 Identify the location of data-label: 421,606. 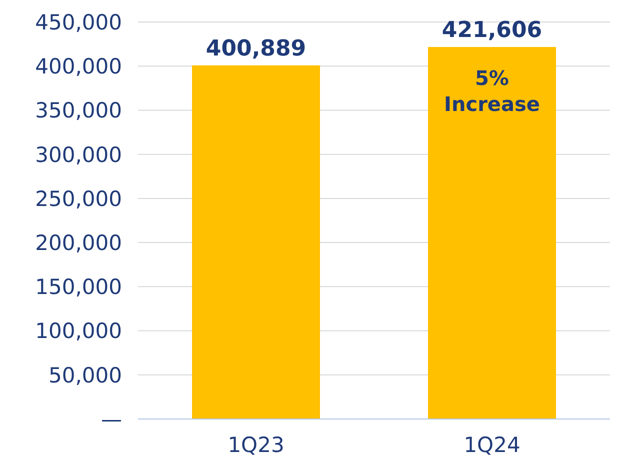
(492, 31).